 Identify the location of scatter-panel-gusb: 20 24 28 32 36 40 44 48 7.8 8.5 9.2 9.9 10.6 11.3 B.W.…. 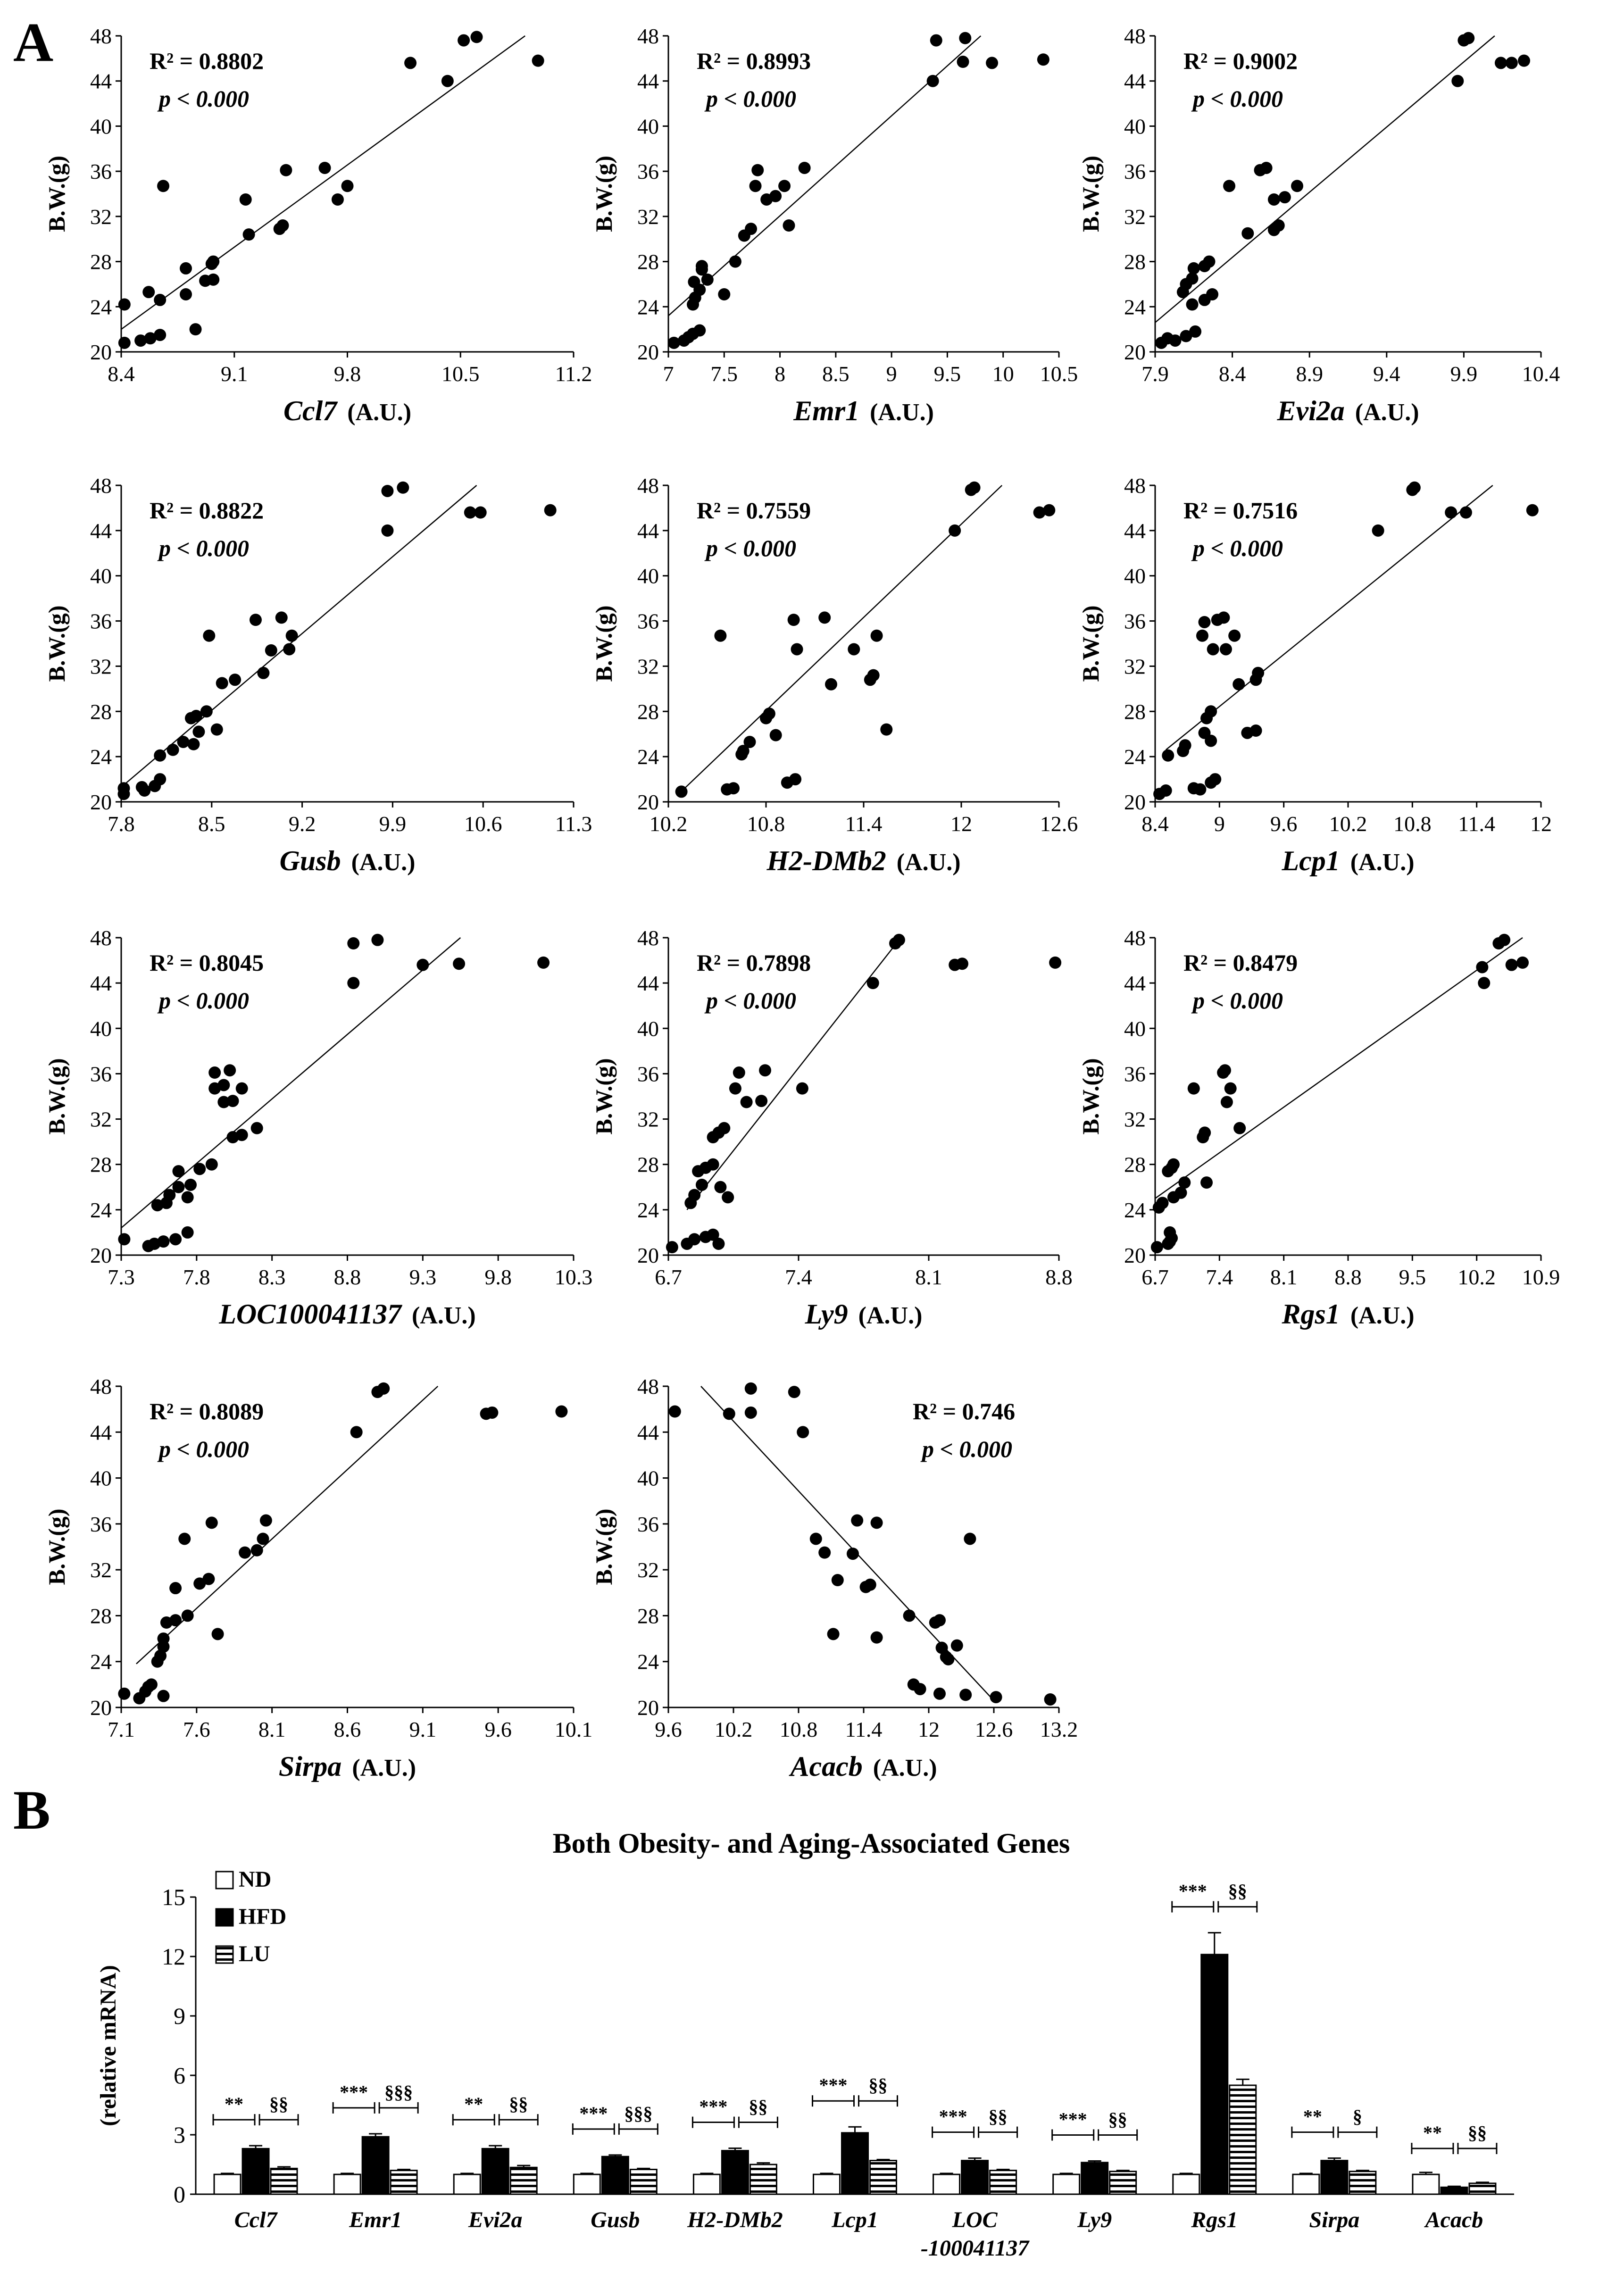
(317, 675).